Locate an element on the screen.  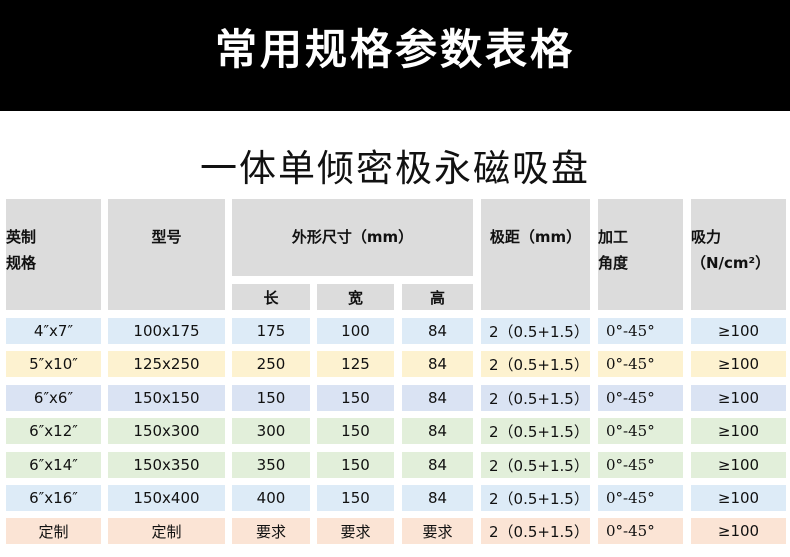
cell-inch-spec: 6″x6″ is located at coordinates (53, 398).